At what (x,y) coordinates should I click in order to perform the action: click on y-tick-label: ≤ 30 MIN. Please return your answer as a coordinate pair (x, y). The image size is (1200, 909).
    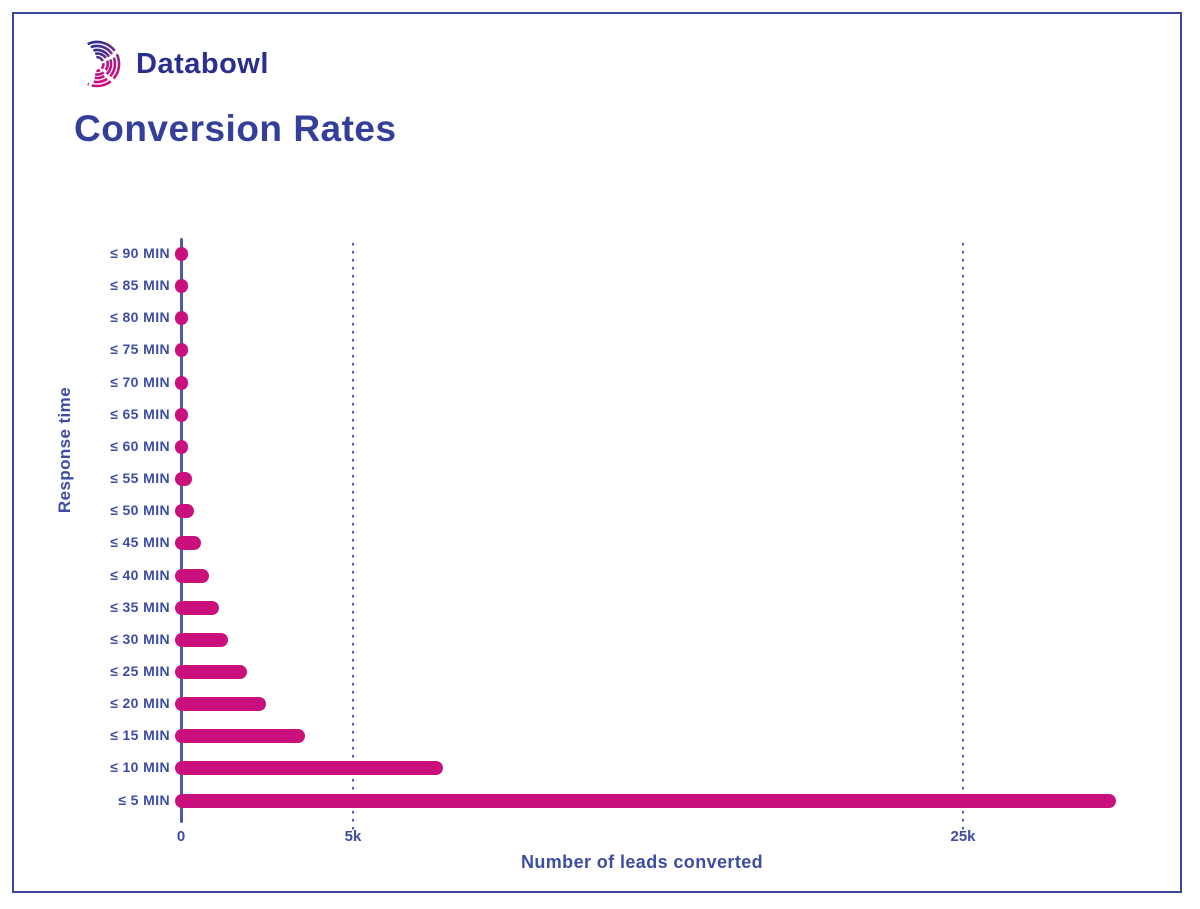
    Looking at the image, I should click on (140, 638).